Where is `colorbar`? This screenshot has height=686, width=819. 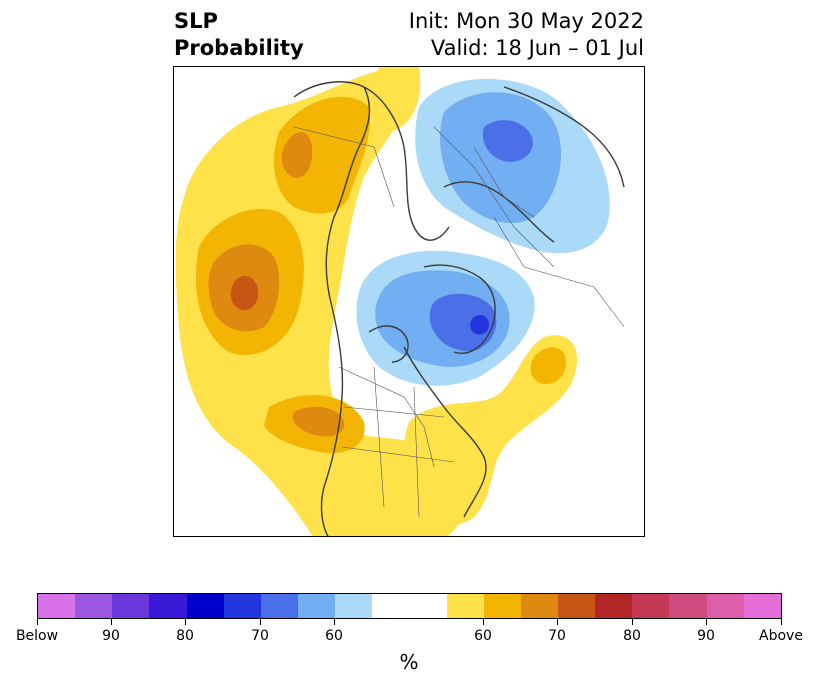
colorbar is located at coordinates (409, 606).